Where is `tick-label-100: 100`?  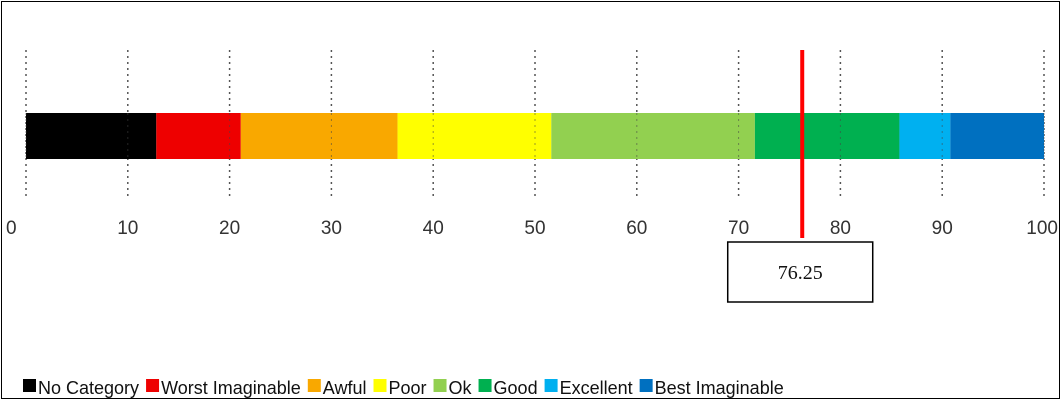 tick-label-100: 100 is located at coordinates (1042, 228).